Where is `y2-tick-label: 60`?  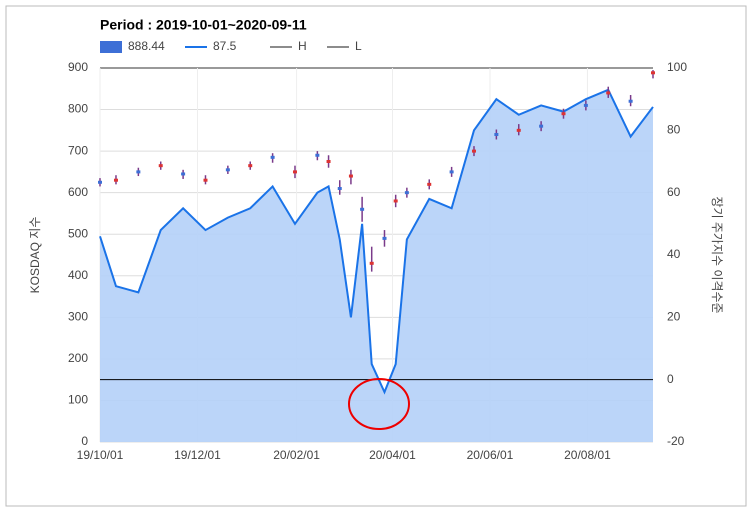
y2-tick-label: 60 is located at coordinates (674, 192).